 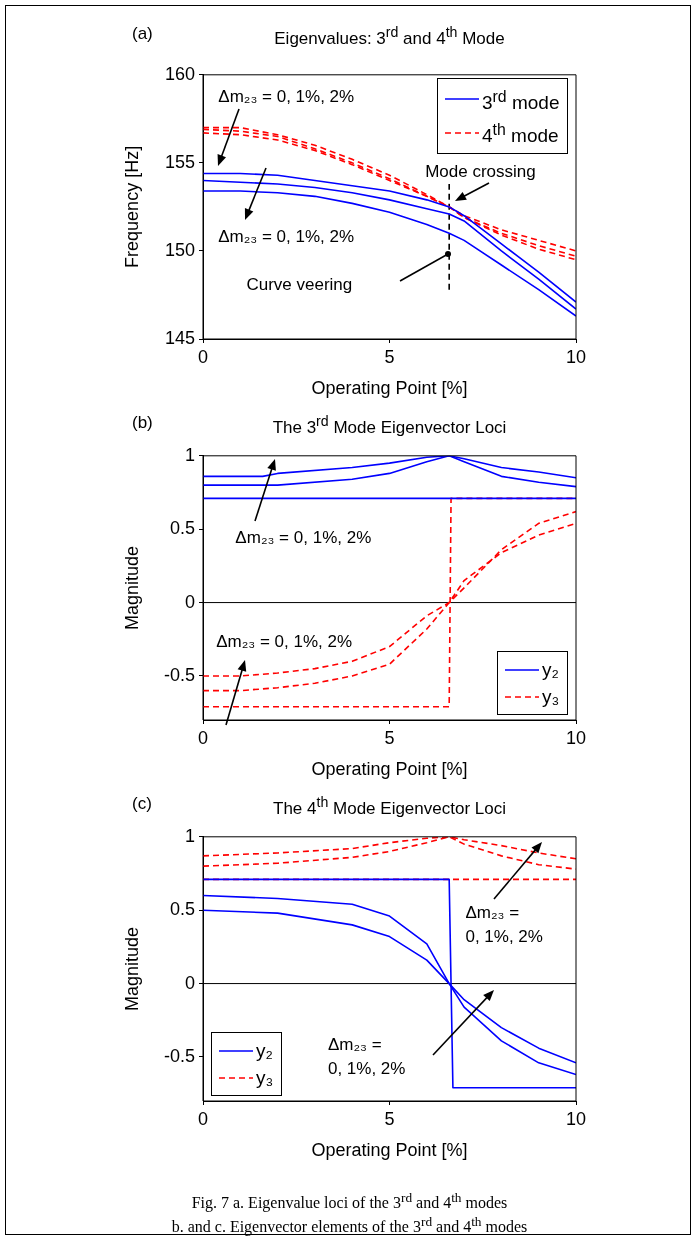 What do you see at coordinates (131, 206) in the screenshot?
I see `y-axis-title: Frequency [Hz]` at bounding box center [131, 206].